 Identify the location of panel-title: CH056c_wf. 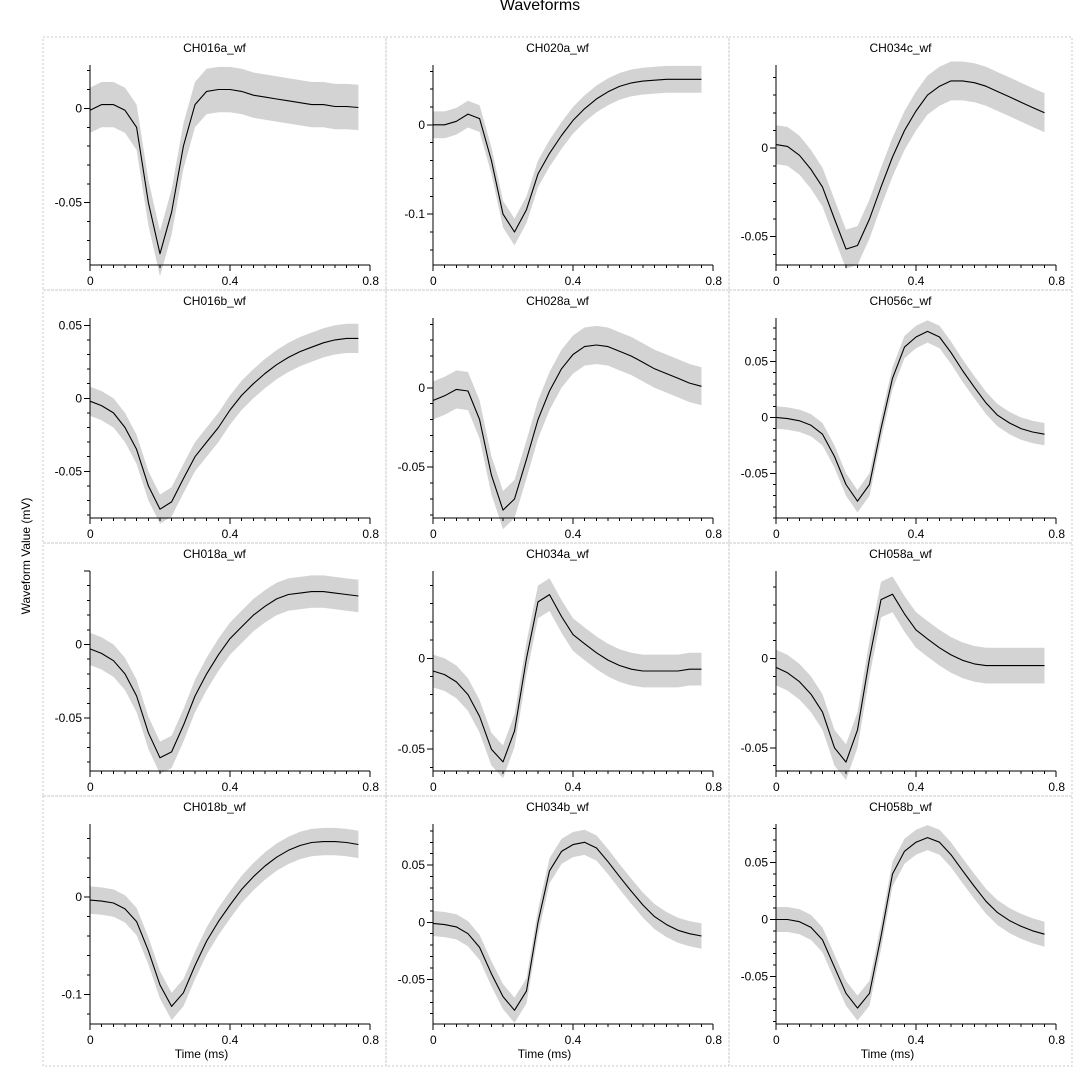
(900, 301).